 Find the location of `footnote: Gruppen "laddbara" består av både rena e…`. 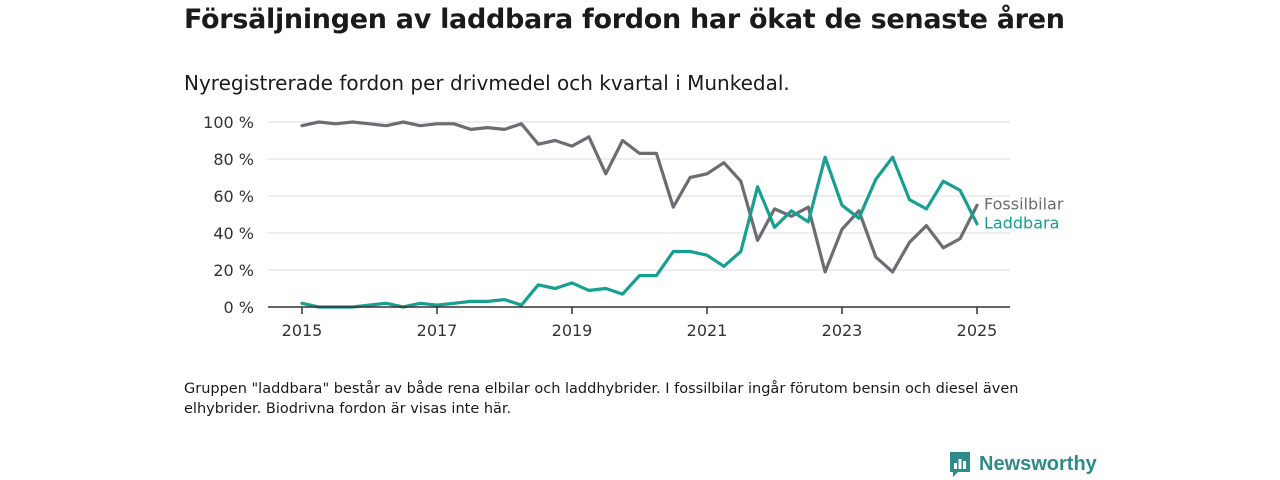

footnote: Gruppen "laddbara" består av både rena e… is located at coordinates (601, 399).